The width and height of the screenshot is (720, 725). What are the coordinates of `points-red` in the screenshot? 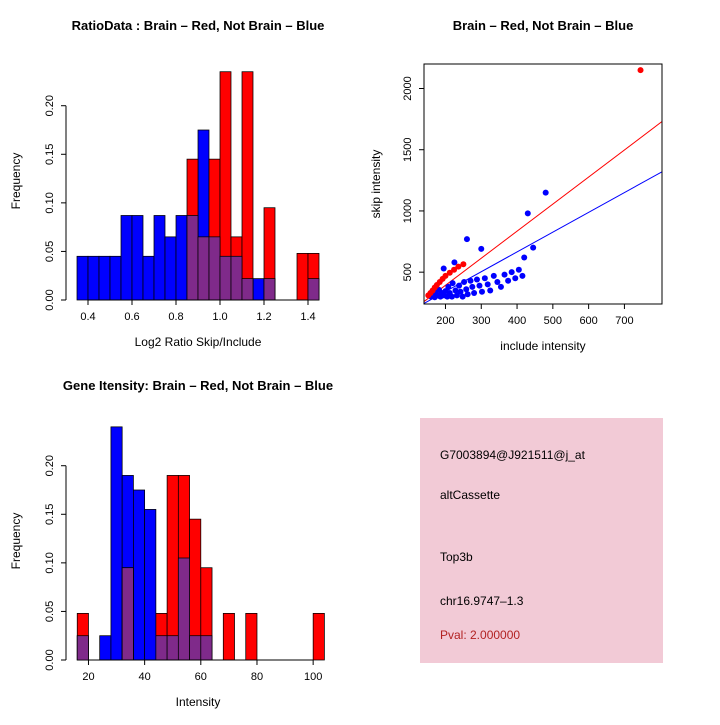 It's located at (534, 183).